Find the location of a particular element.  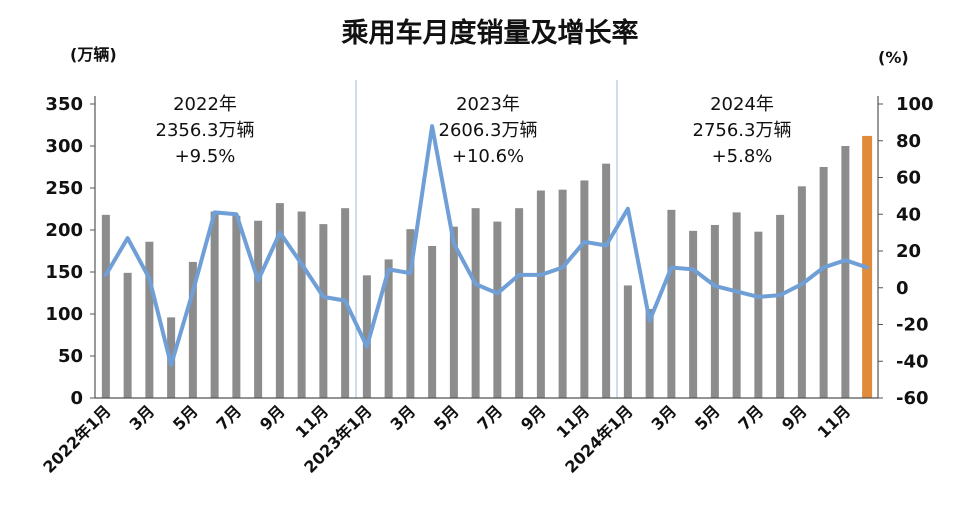

annotation-year: 2024年 is located at coordinates (742, 104).